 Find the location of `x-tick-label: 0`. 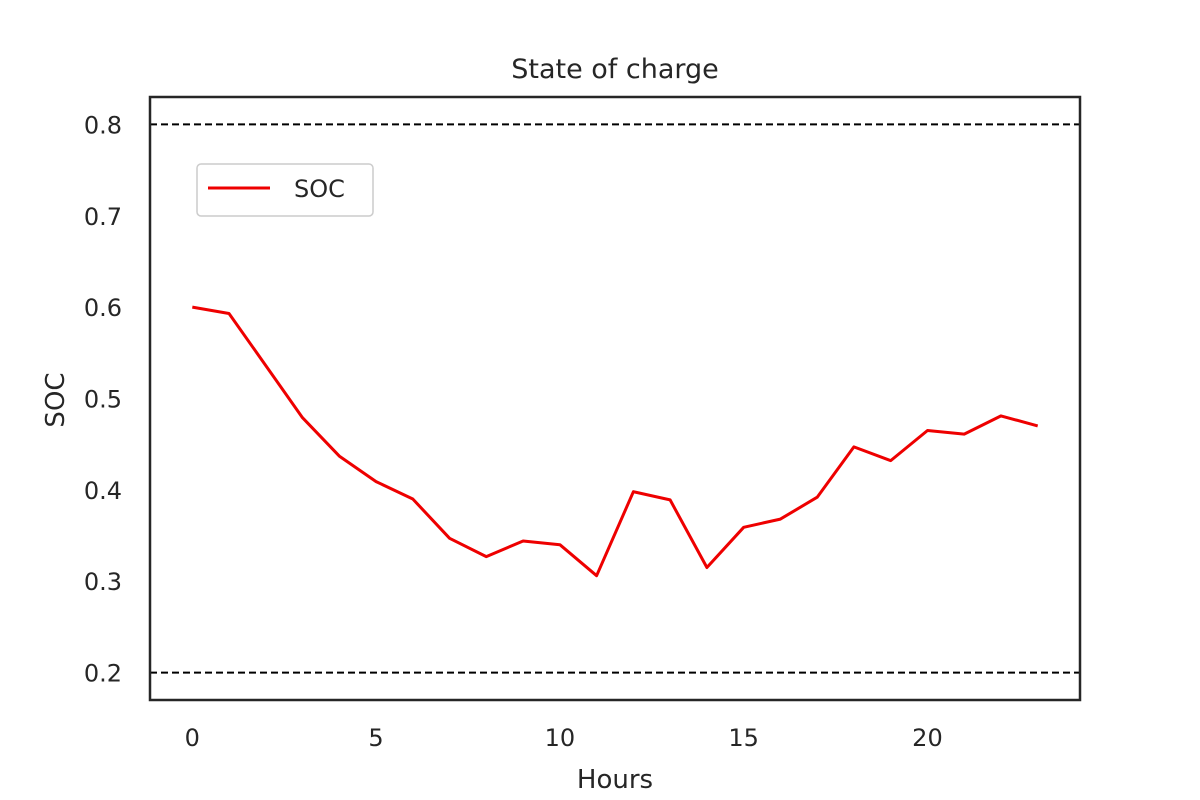

x-tick-label: 0 is located at coordinates (192, 738).